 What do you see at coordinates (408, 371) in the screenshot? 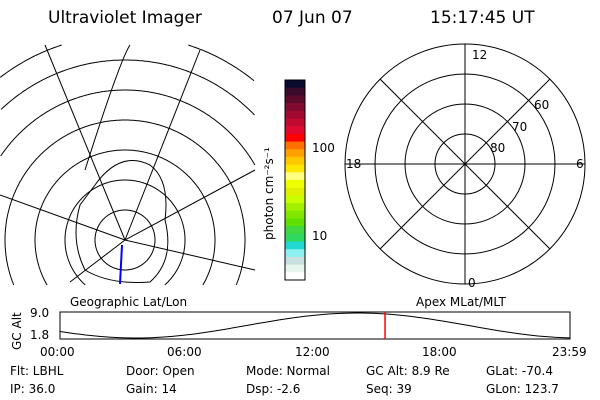
I see `status-field: GC Alt: 8.9 Re` at bounding box center [408, 371].